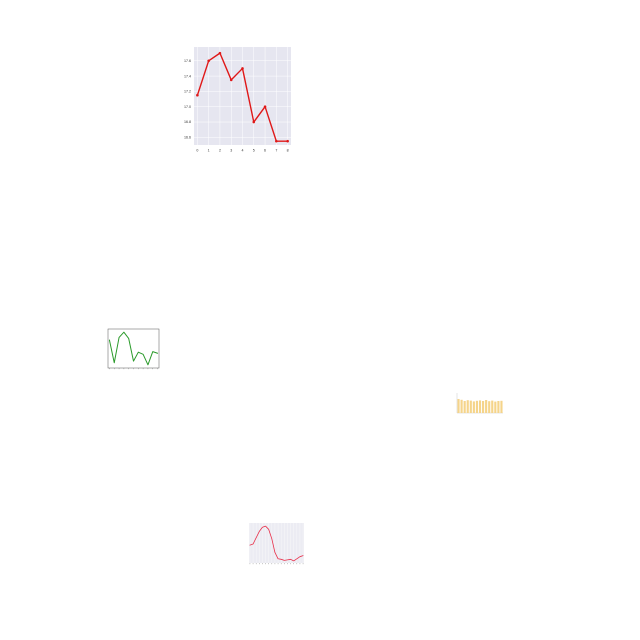 The height and width of the screenshot is (640, 640). What do you see at coordinates (197, 151) in the screenshot?
I see `x-tick-label: 0` at bounding box center [197, 151].